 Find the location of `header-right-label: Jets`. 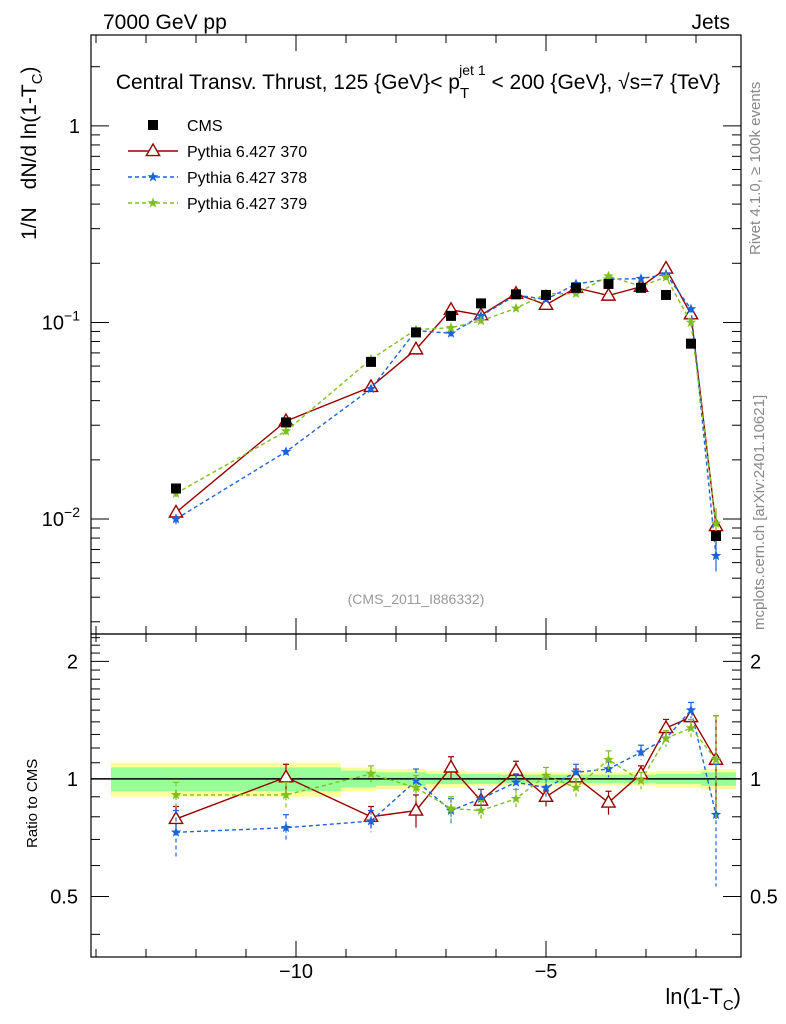

header-right-label: Jets is located at coordinates (710, 22).